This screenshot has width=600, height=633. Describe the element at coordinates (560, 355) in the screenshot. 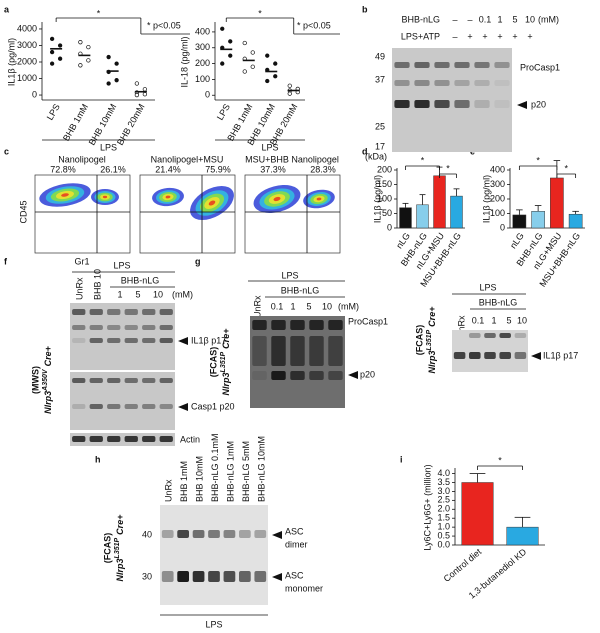

I see `band-label: IL1β p17` at that location.